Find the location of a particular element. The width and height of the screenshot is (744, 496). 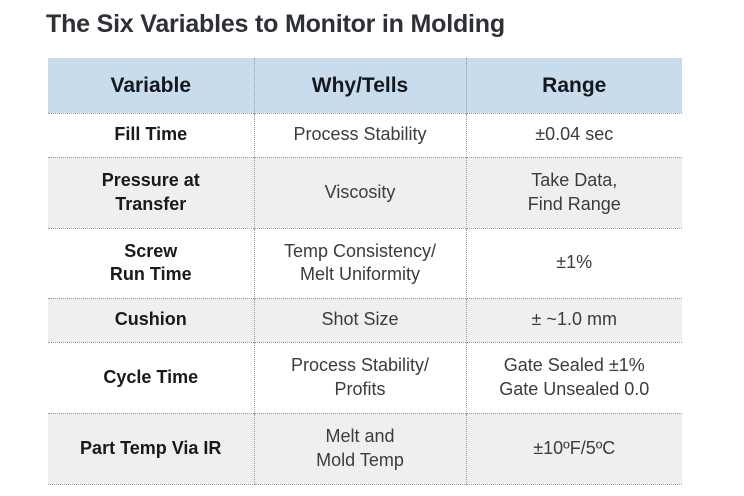

variable-cell: Cushion is located at coordinates (151, 319).